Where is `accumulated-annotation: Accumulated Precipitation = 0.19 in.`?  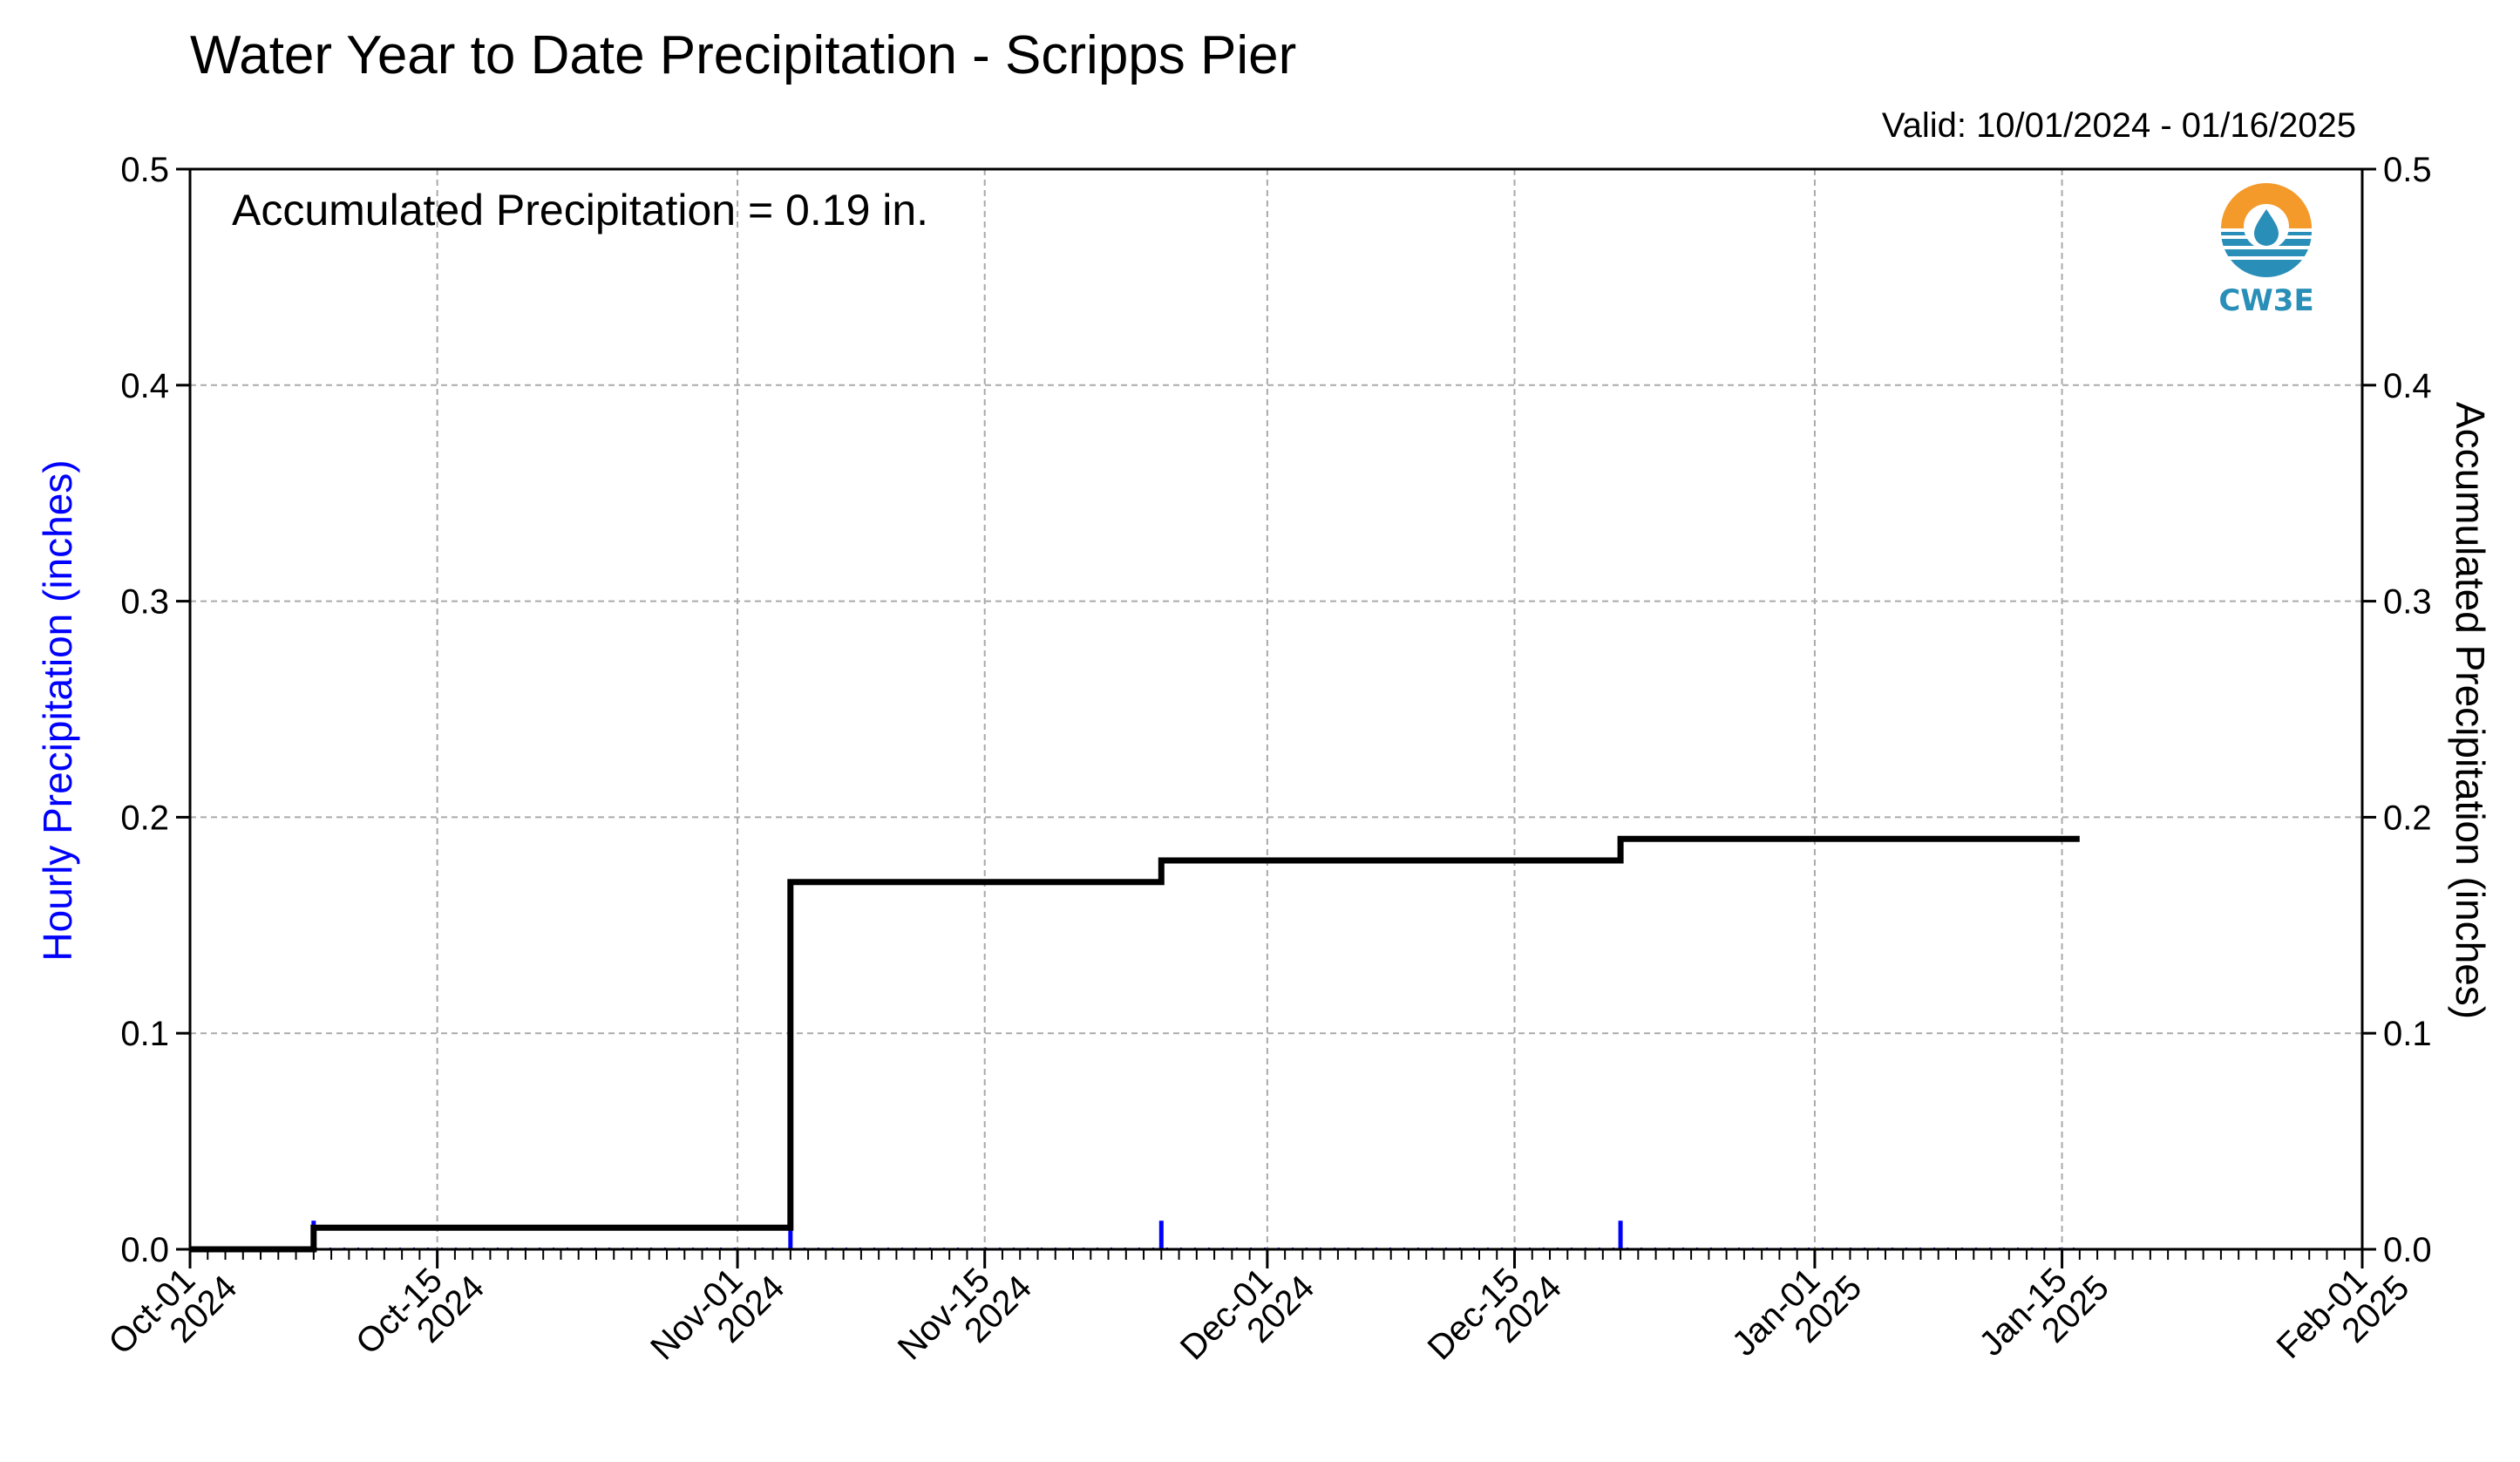
accumulated-annotation: Accumulated Precipitation = 0.19 in. is located at coordinates (580, 210).